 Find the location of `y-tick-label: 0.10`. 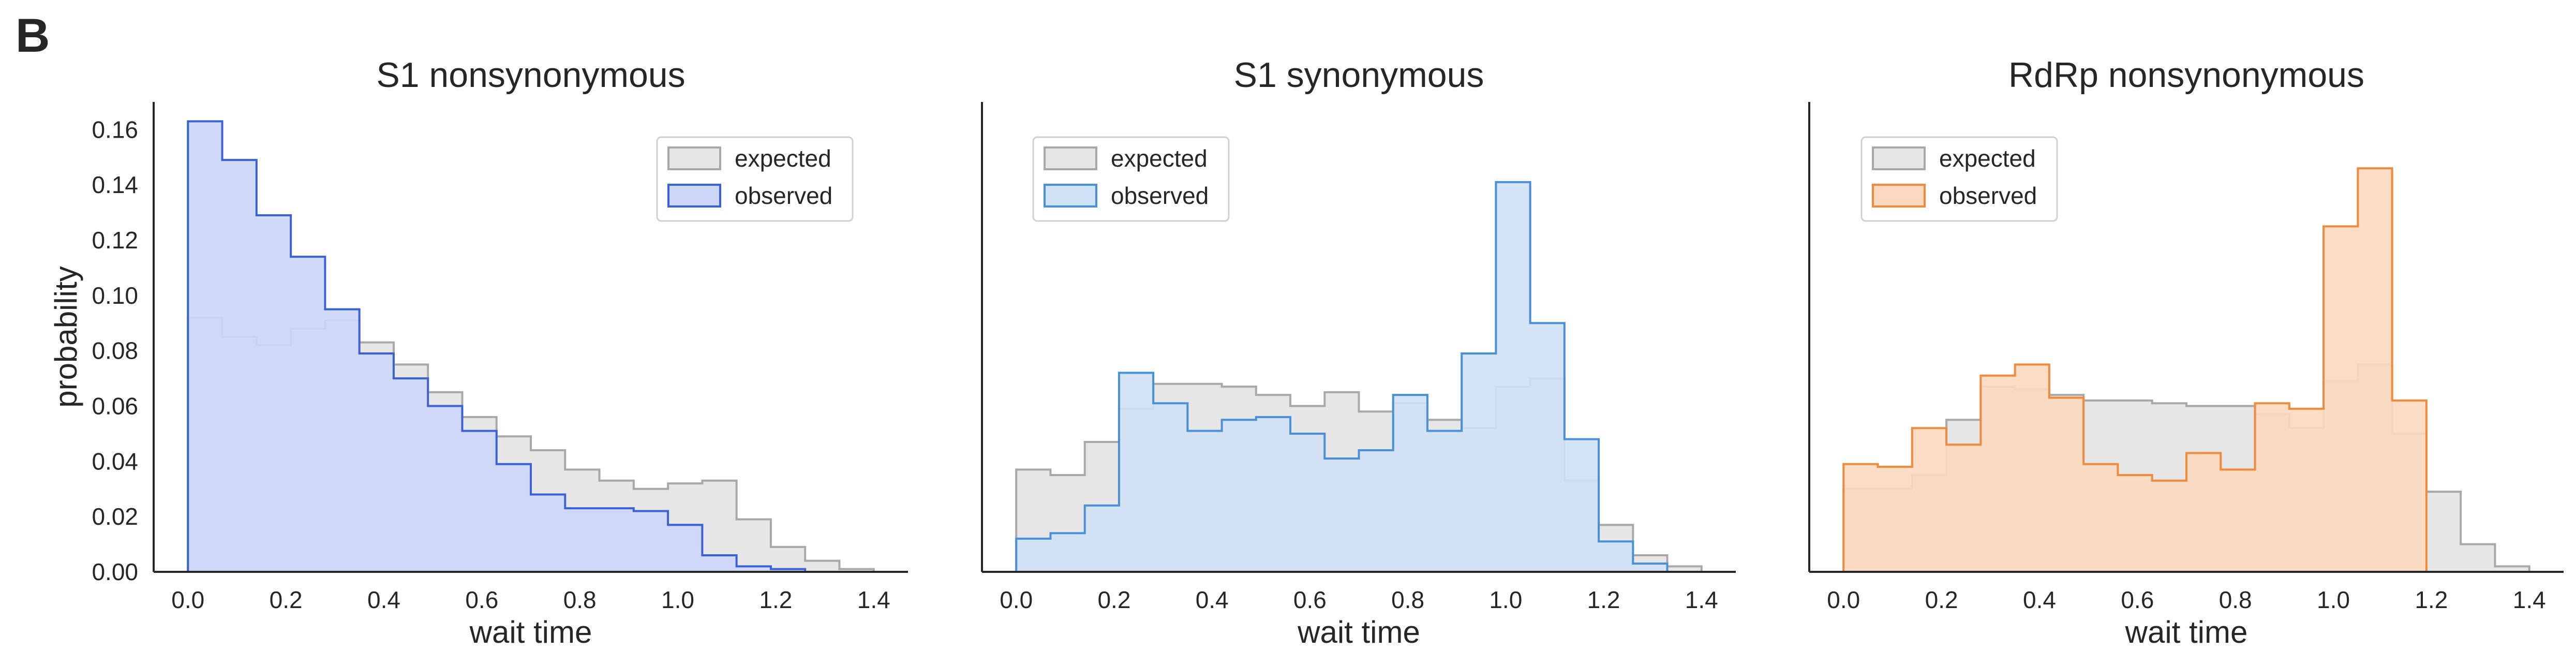

y-tick-label: 0.10 is located at coordinates (115, 295).